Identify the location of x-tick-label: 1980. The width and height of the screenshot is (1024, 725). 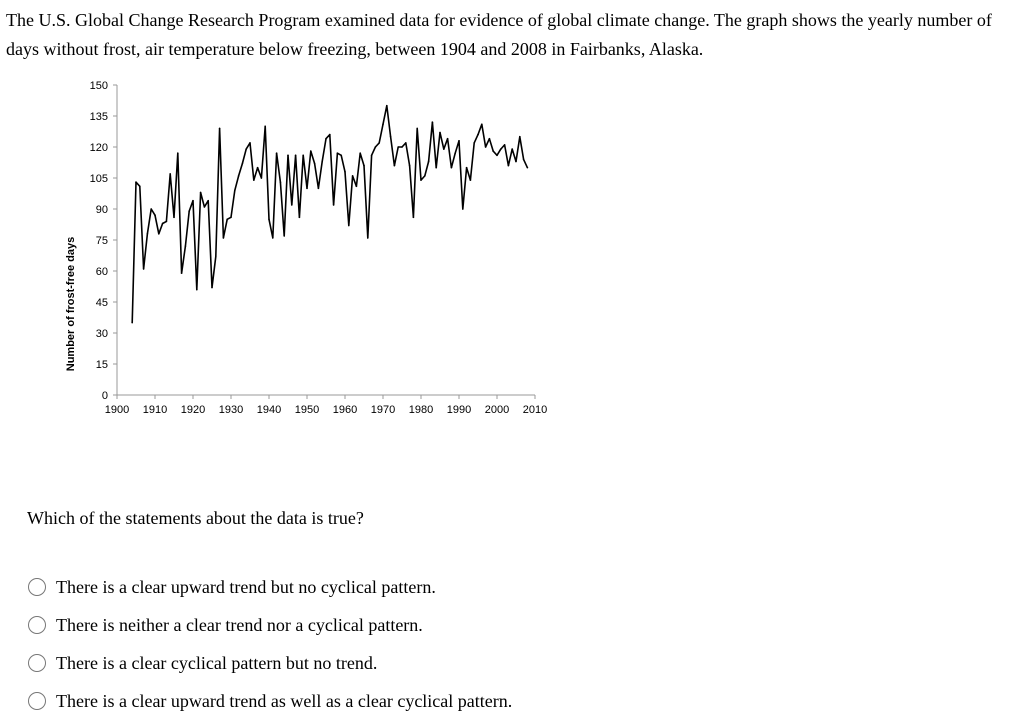
(421, 410).